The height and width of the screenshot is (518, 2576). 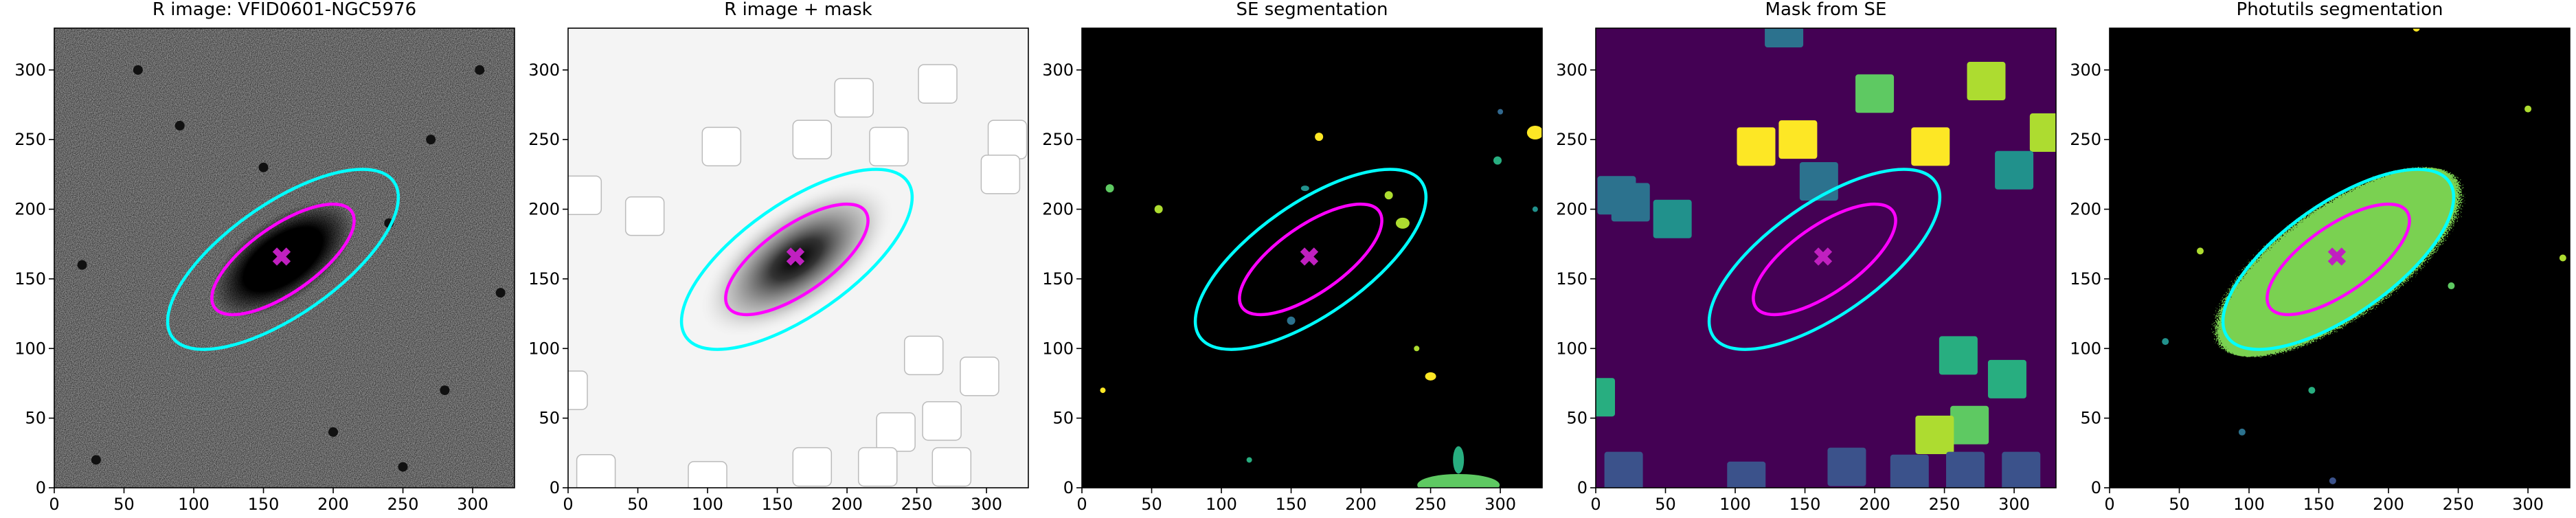 What do you see at coordinates (1312, 10) in the screenshot?
I see `panel-title: SE segmentation` at bounding box center [1312, 10].